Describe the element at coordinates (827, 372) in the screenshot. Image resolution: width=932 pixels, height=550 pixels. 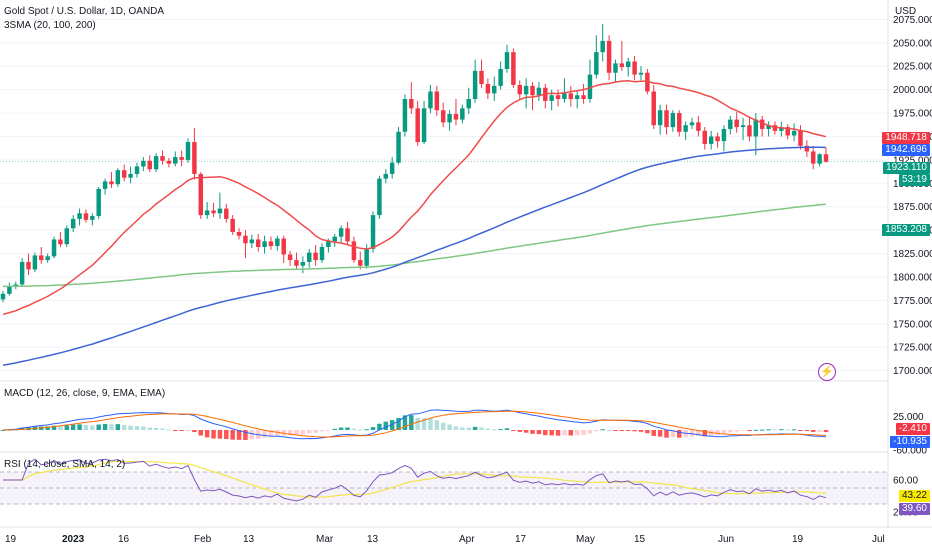
I see `lightning-icon: ⚡` at that location.